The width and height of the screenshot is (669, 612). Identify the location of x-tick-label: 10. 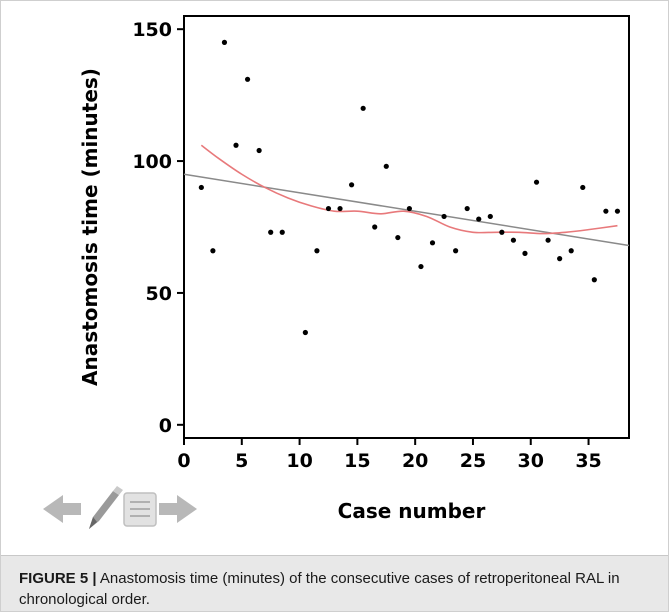
(299, 461).